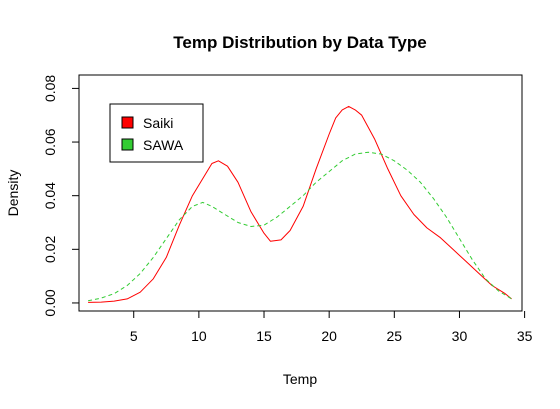 The height and width of the screenshot is (409, 560). I want to click on legend-swatch-sawa, so click(127, 144).